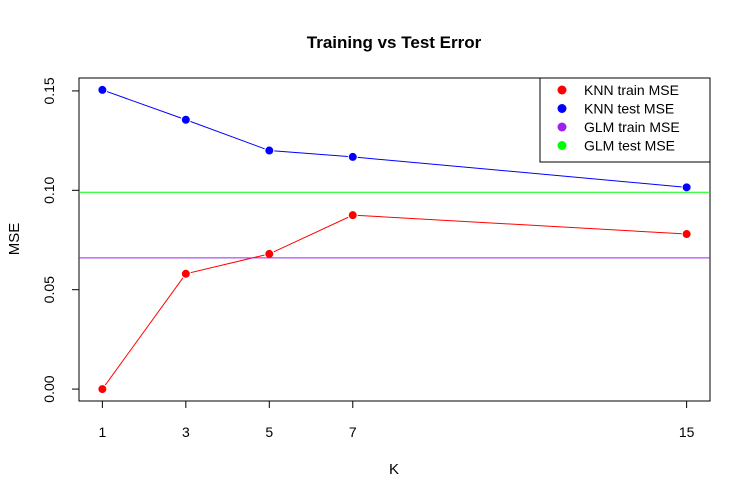  What do you see at coordinates (562, 90) in the screenshot?
I see `legend-marker-knn-train-mse` at bounding box center [562, 90].